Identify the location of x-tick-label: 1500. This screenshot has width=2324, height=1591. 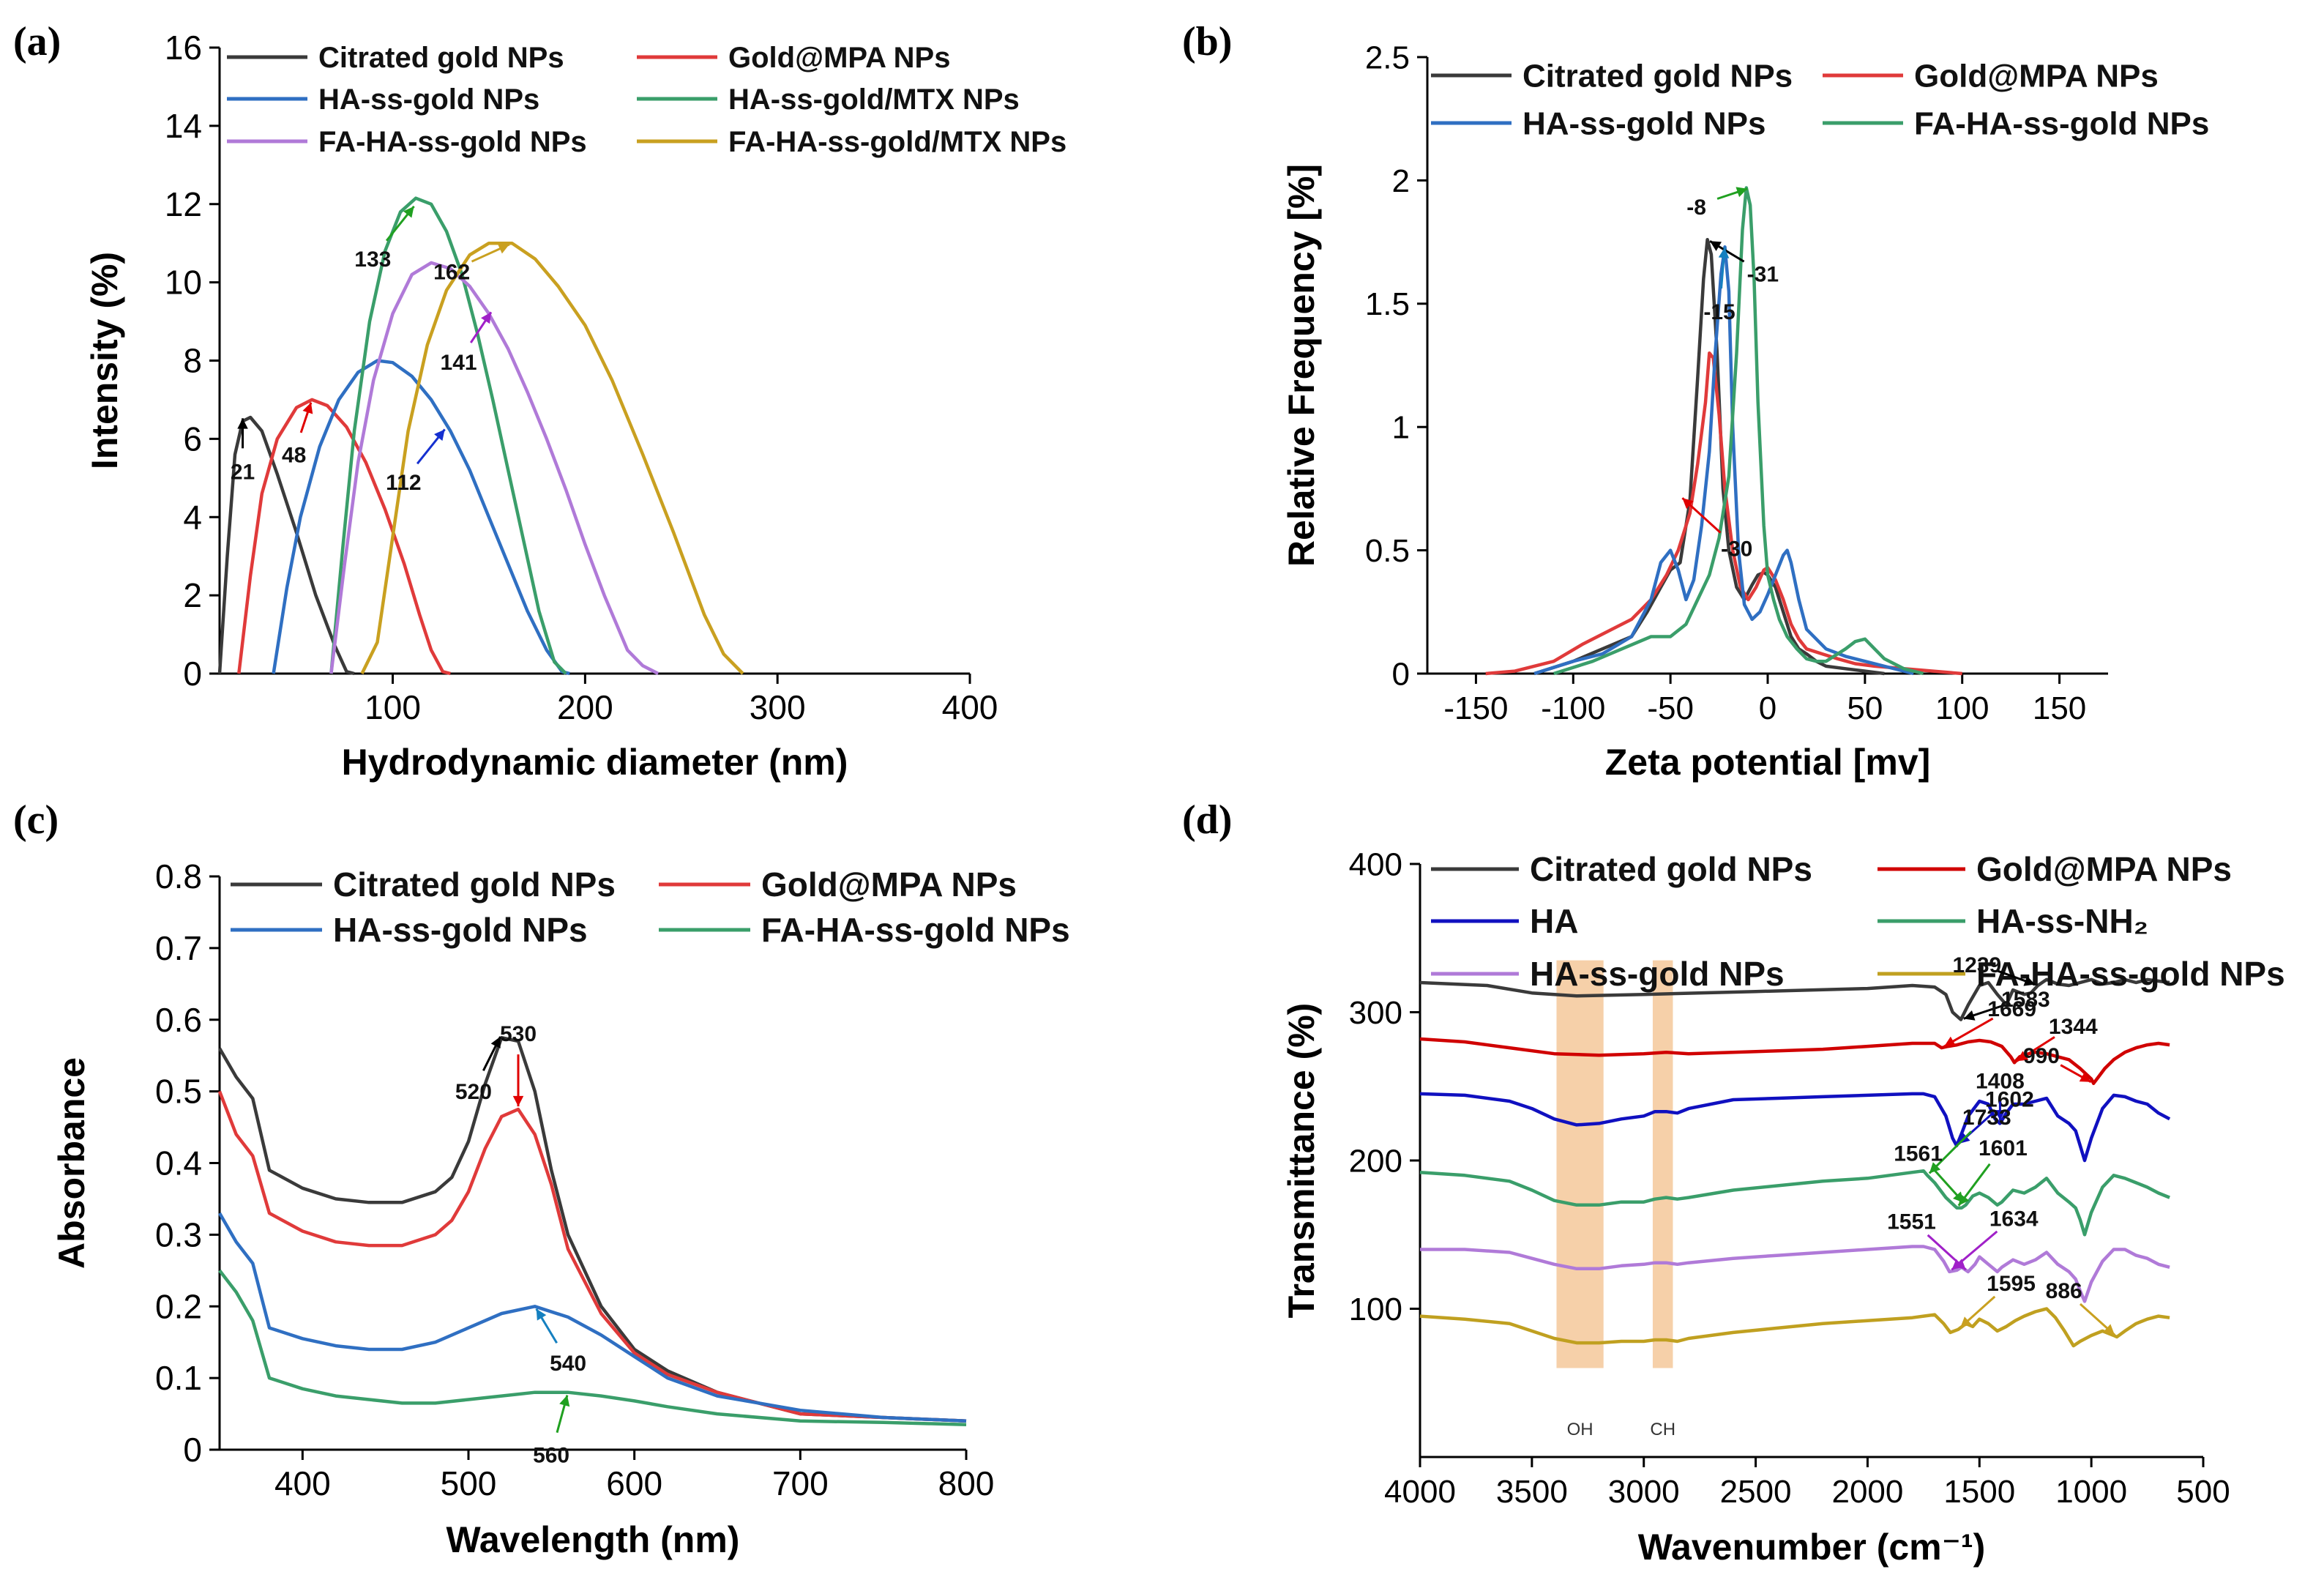
(1979, 1492).